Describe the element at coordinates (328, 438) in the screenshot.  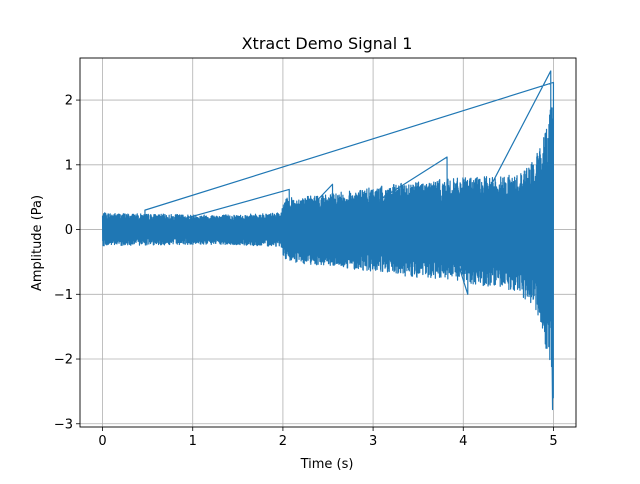
I see `x-axis-ticks: 0 1 2 3 4 5` at that location.